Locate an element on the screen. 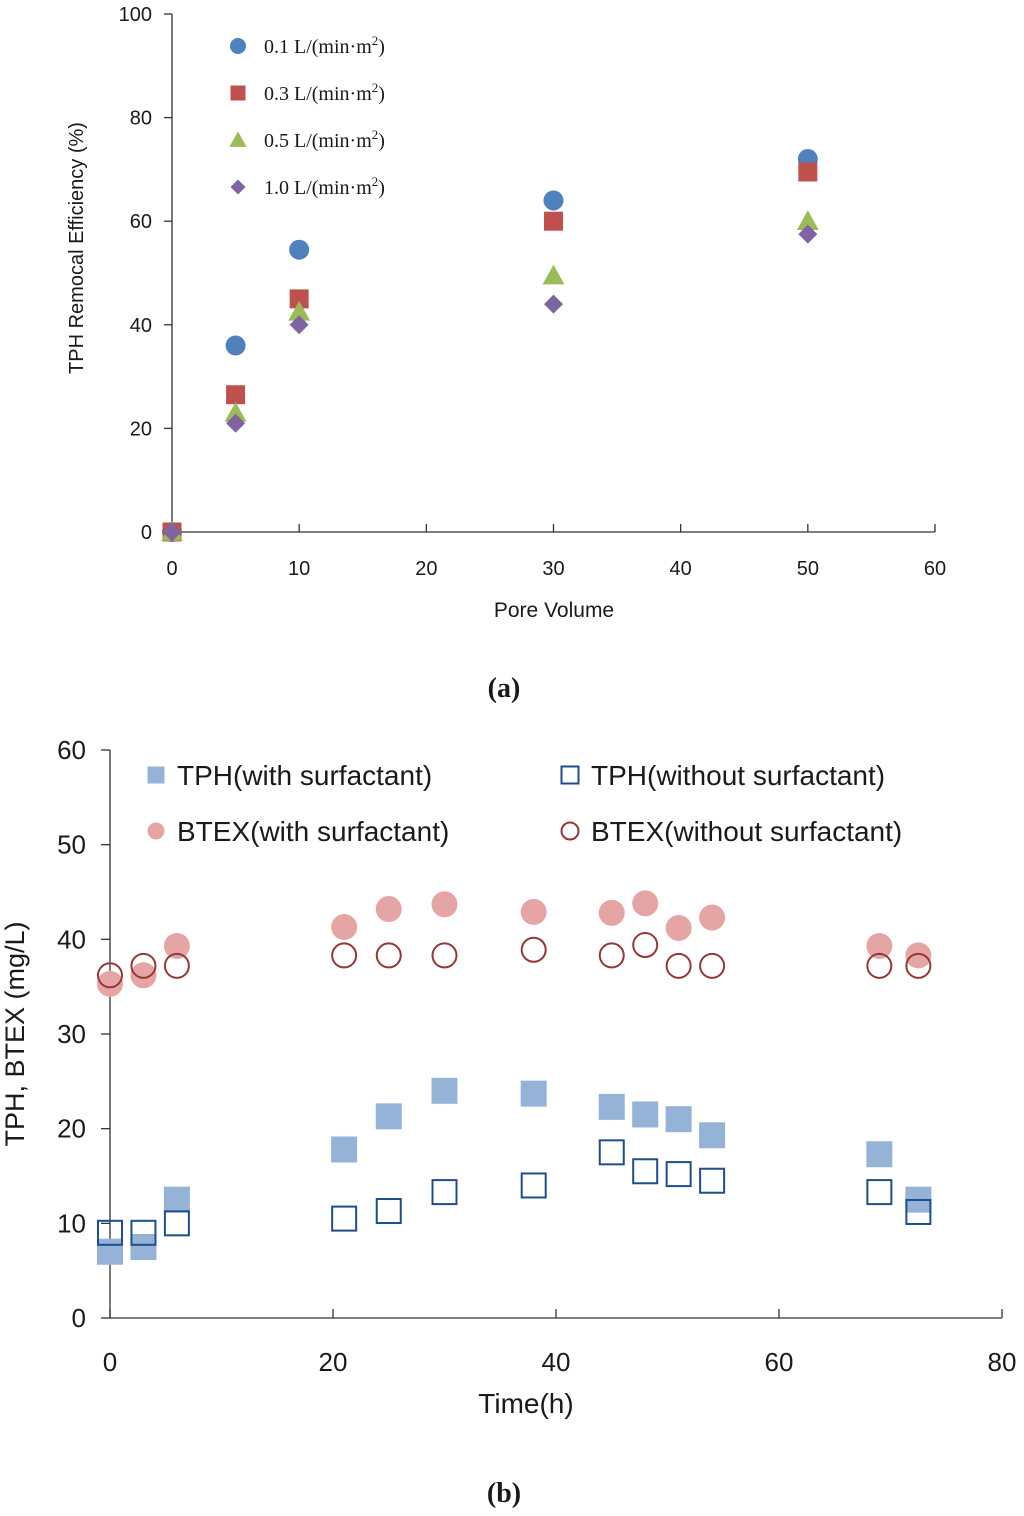  panel-a-x-tick-label: 20 is located at coordinates (426, 569).